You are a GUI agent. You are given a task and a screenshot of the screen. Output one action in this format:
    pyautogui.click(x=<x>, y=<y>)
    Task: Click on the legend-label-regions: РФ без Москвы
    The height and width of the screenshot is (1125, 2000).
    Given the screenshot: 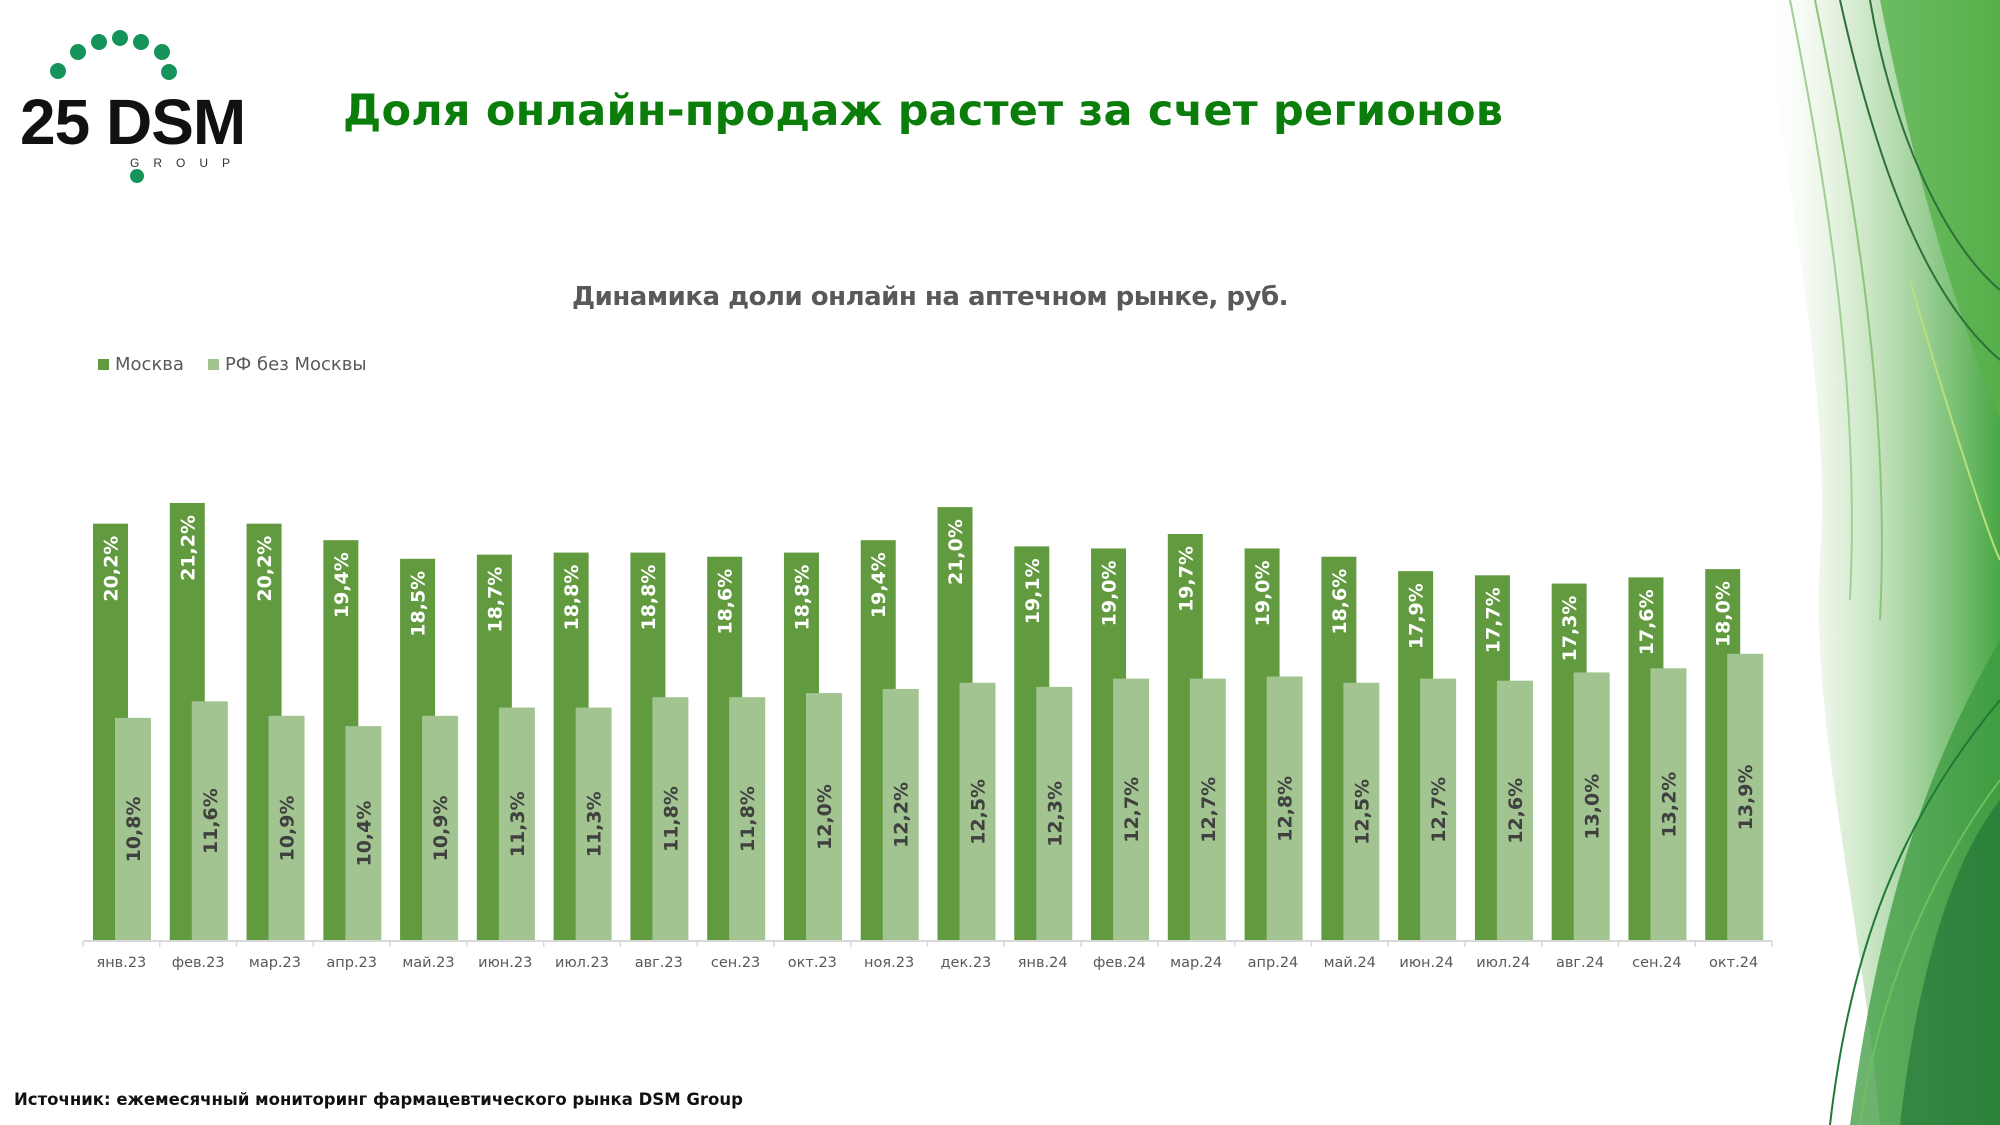 What is the action you would take?
    pyautogui.click(x=295, y=364)
    